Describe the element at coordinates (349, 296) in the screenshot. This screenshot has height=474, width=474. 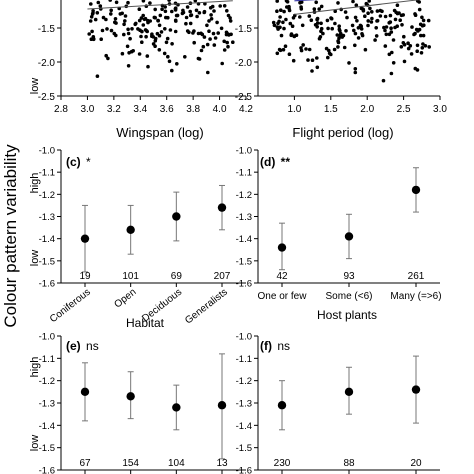
I see `panel-d-category-label: Some (<6)` at that location.